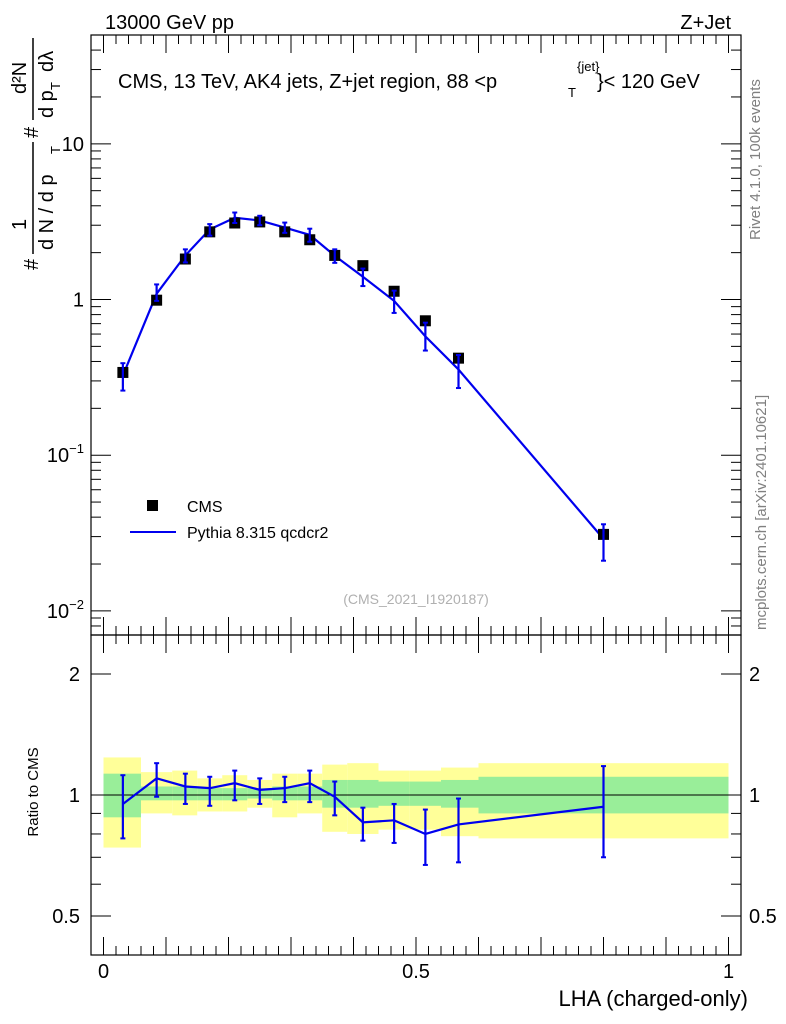 This screenshot has width=786, height=1024. Describe the element at coordinates (32, 264) in the screenshot. I see `y-label-hash: #` at that location.